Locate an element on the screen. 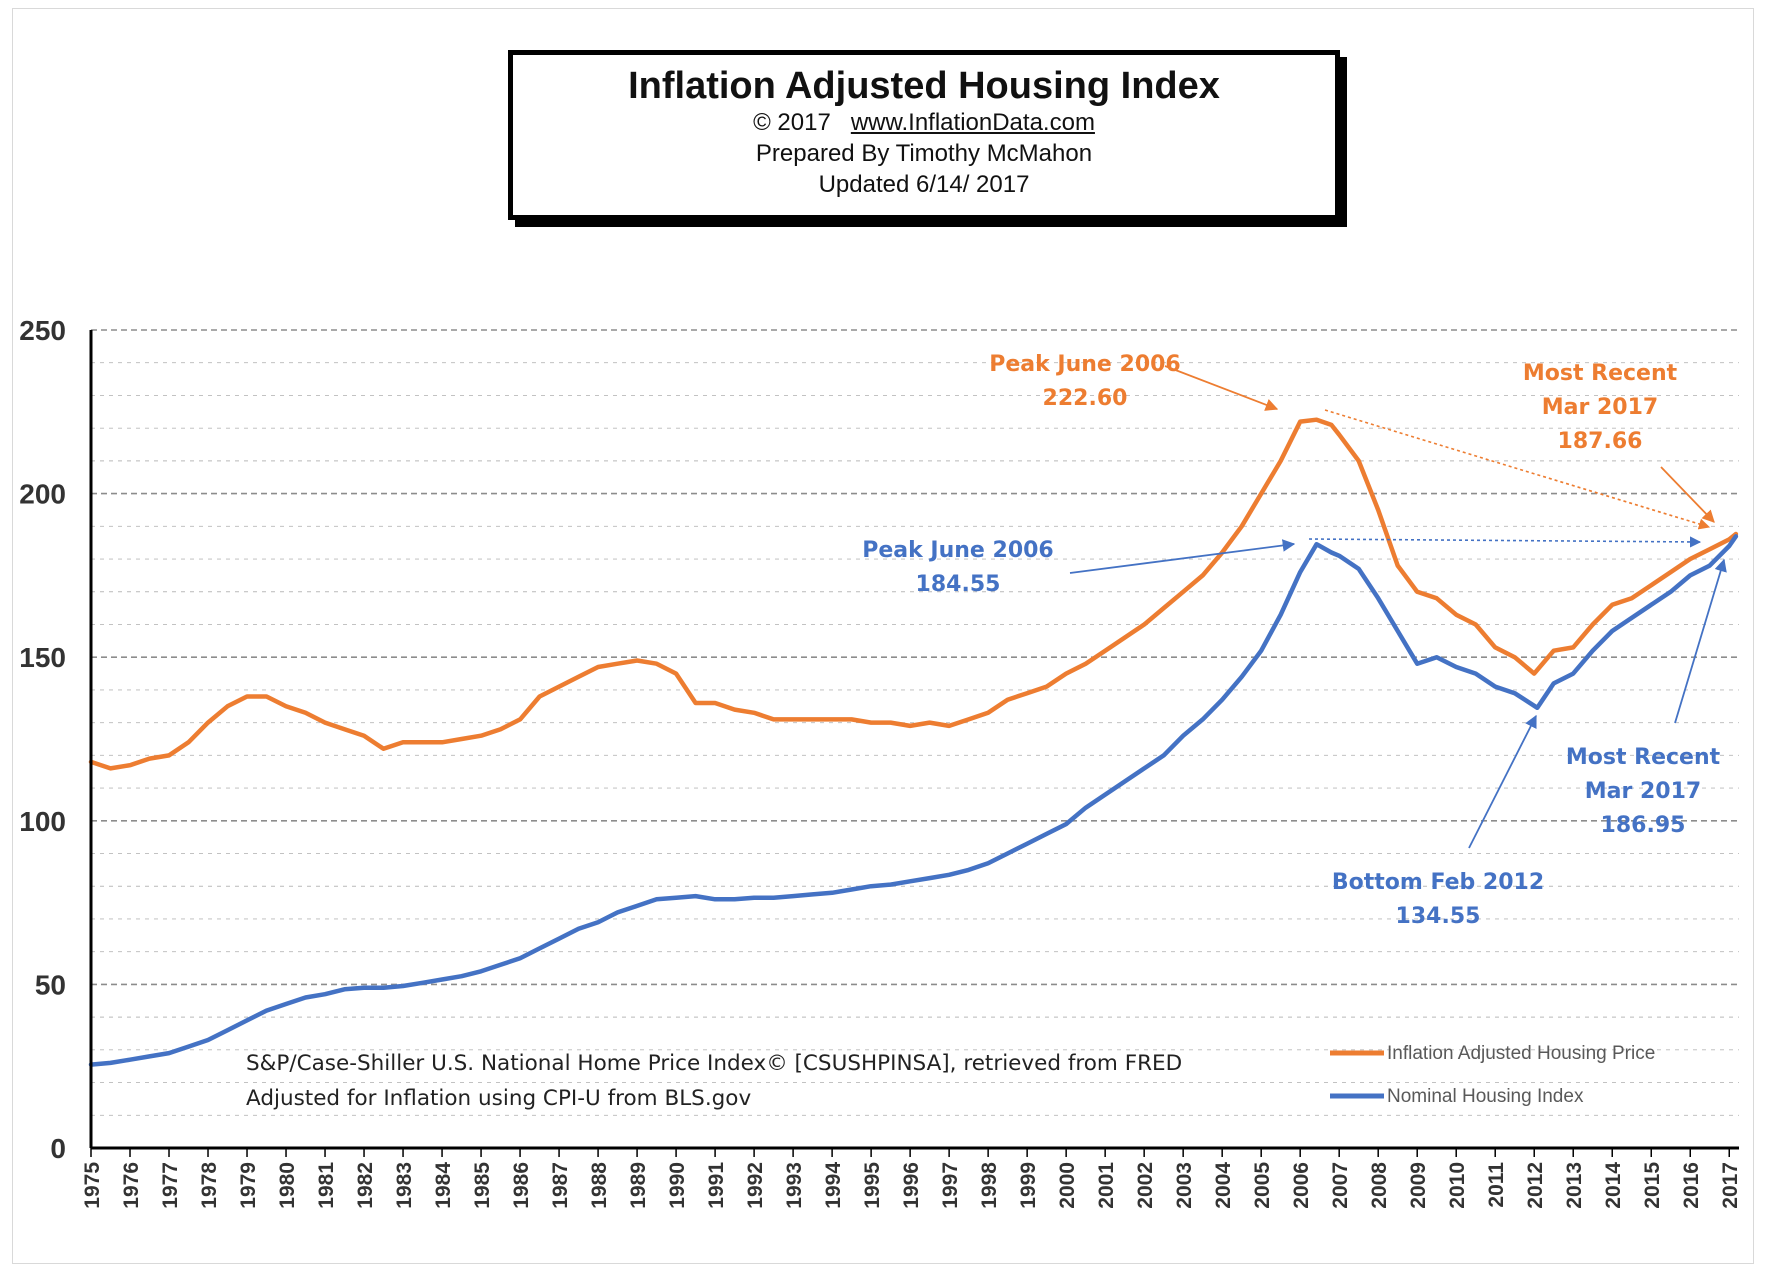  annotation-label: Bottom Feb 2012 is located at coordinates (1438, 882).